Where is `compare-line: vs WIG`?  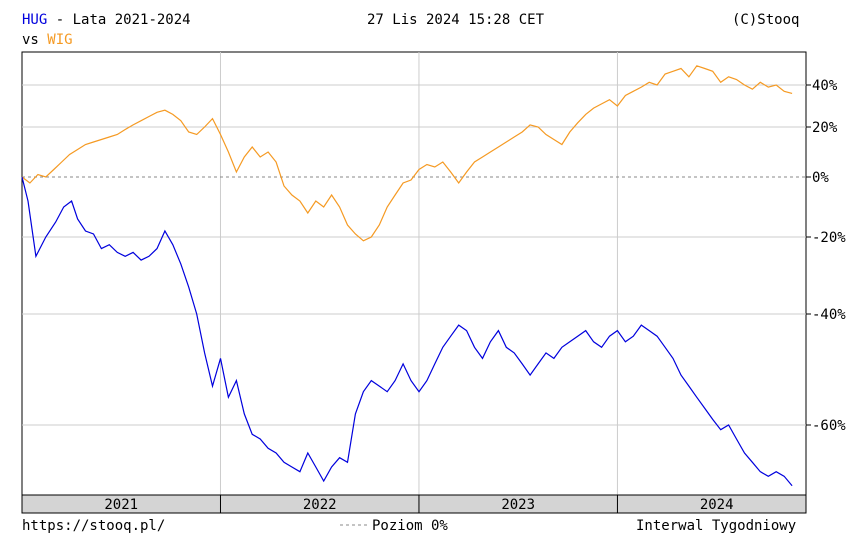 compare-line: vs WIG is located at coordinates (47, 40).